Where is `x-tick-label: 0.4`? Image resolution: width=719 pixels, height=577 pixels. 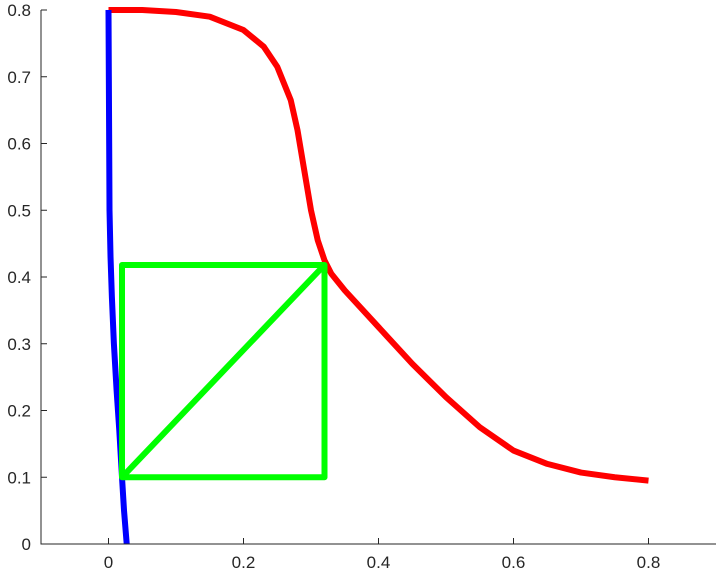
x-tick-label: 0.4 is located at coordinates (379, 562).